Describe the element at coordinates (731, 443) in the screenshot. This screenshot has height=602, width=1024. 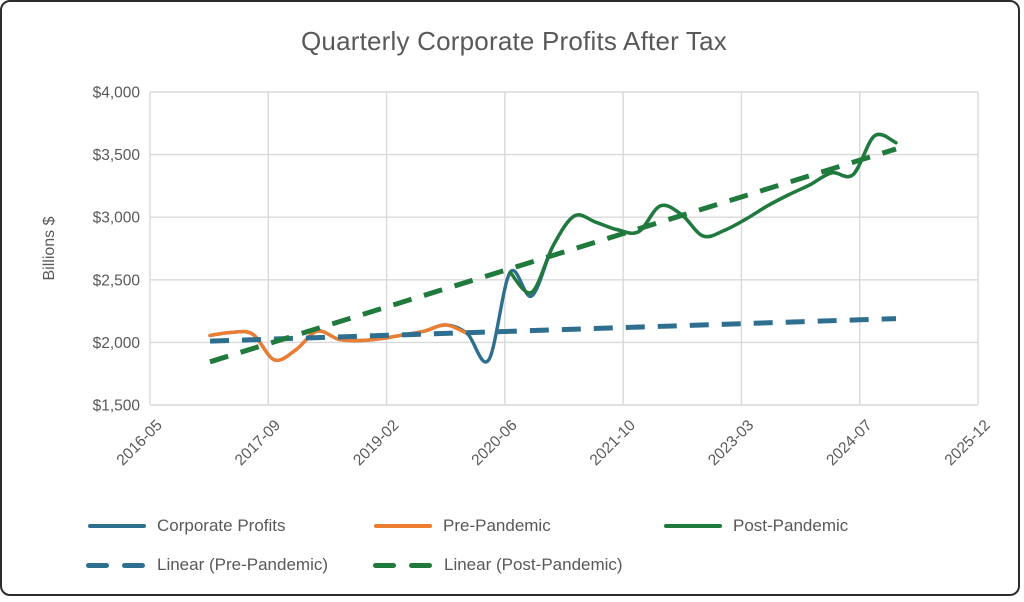
I see `x-tick-label: 2023-03` at that location.